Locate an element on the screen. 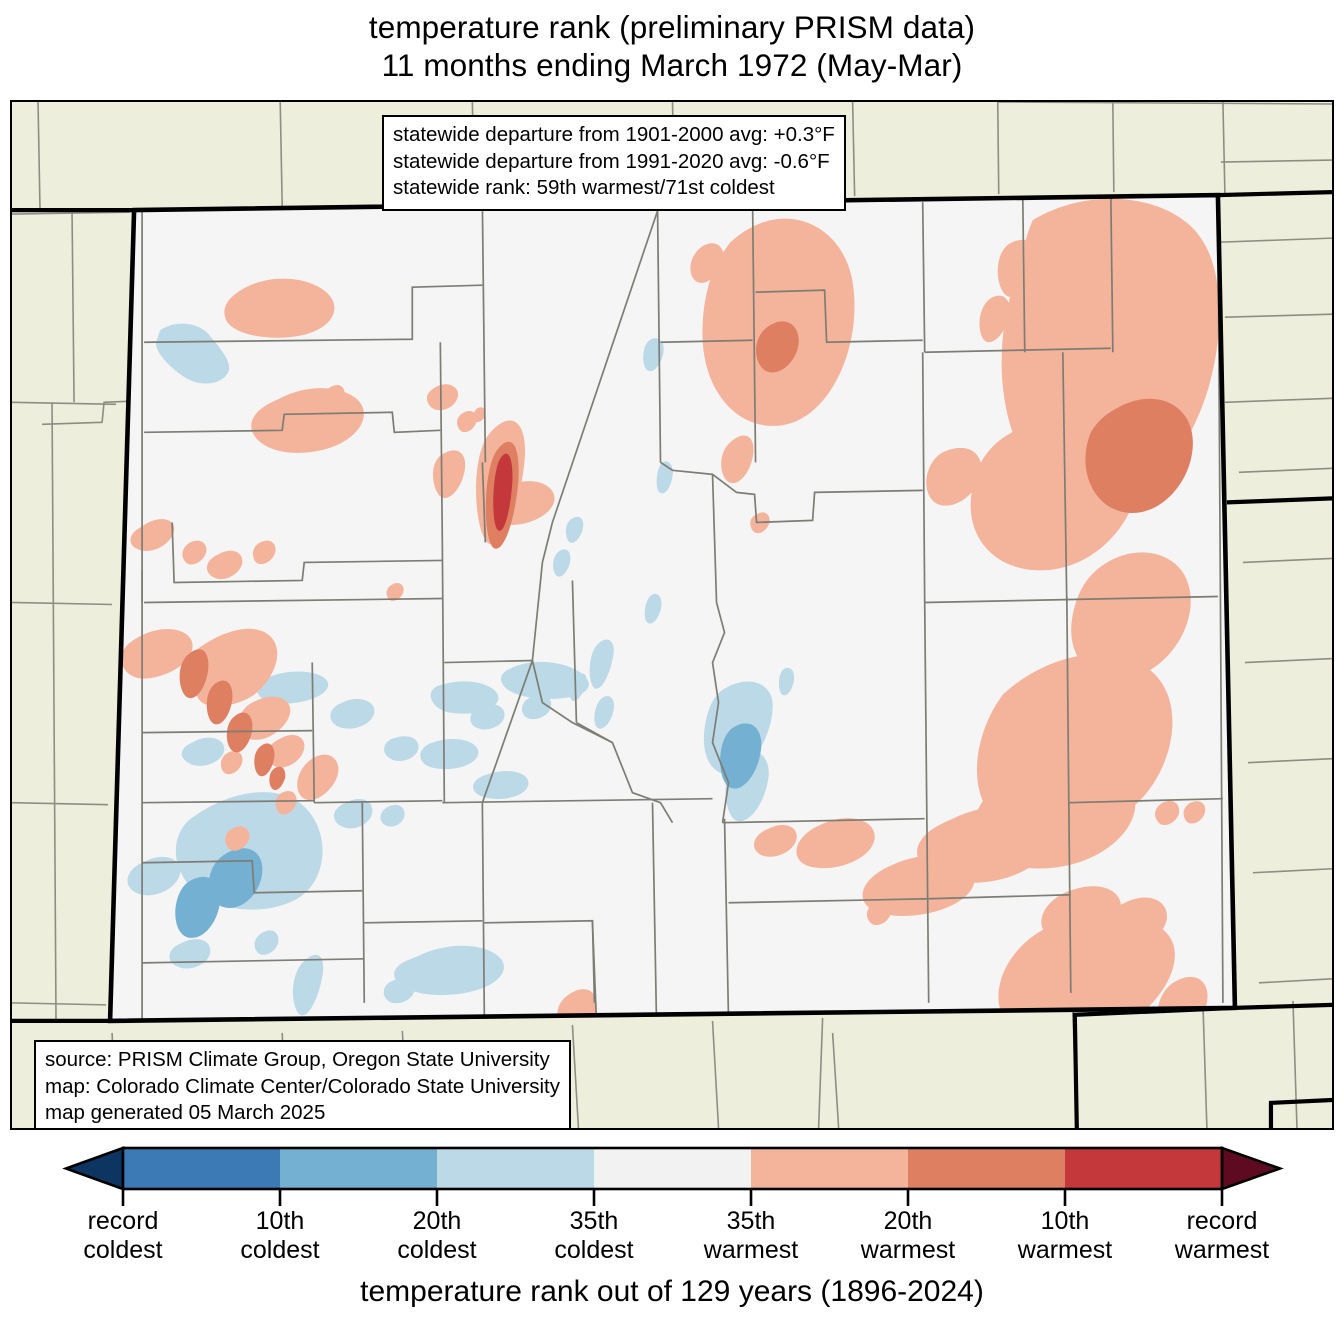  colorbar-under-arrow is located at coordinates (93, 1168).